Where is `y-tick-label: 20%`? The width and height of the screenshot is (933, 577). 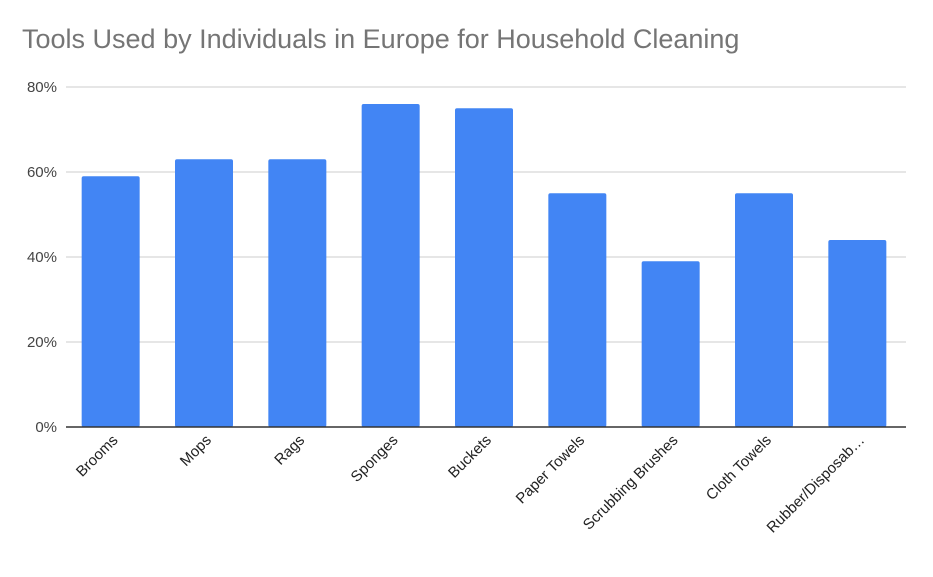
y-tick-label: 20% is located at coordinates (42, 342).